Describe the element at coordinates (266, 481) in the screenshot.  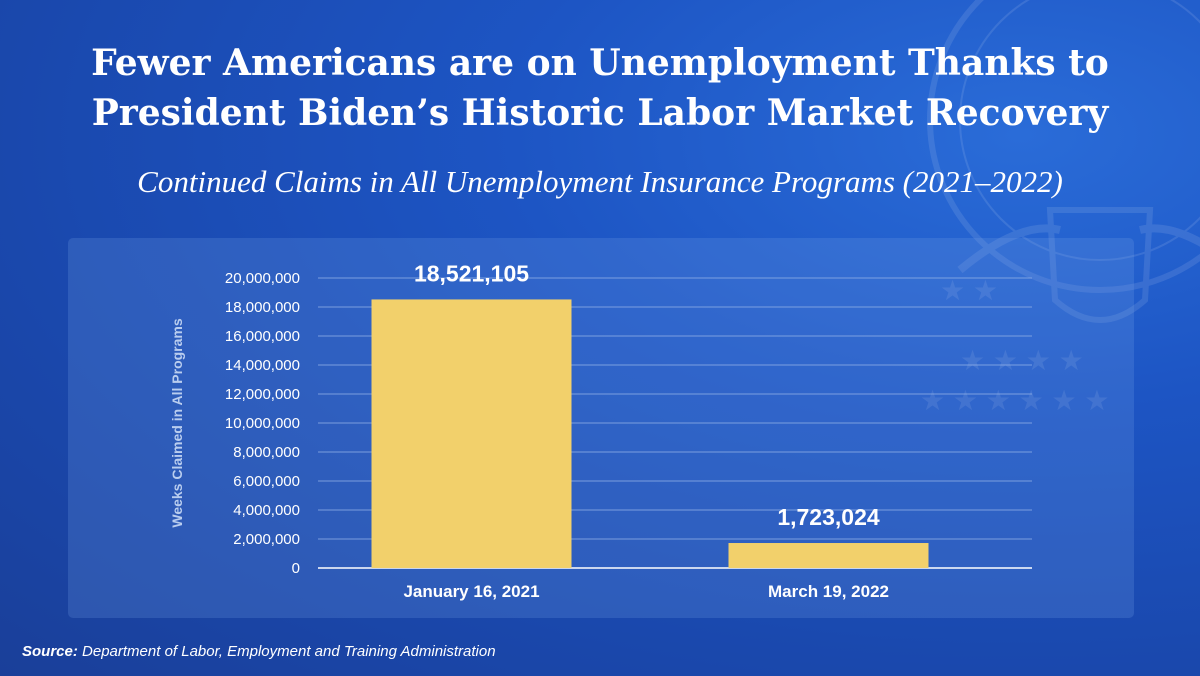
I see `y-tick-label: 6,000,000` at that location.